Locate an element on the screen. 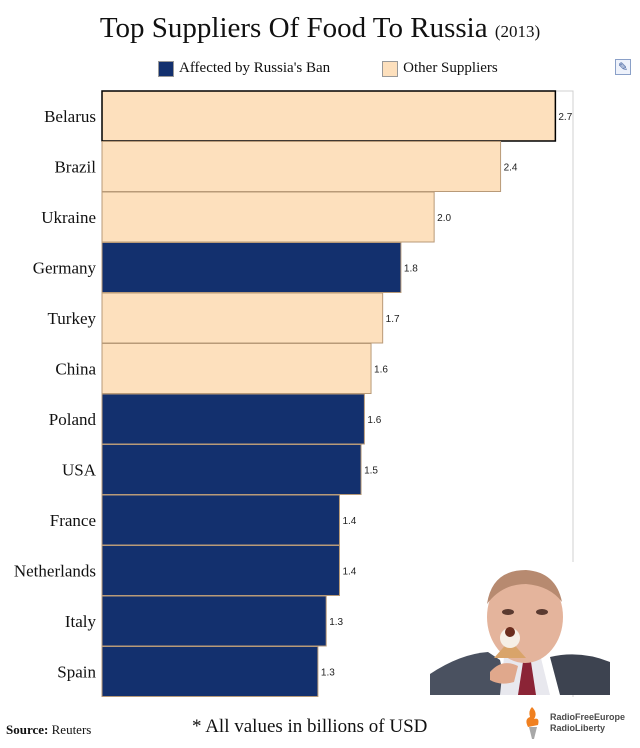 This screenshot has height=748, width=640. rferl-logo: RadioFreeEurope RadioLiberty is located at coordinates (572, 723).